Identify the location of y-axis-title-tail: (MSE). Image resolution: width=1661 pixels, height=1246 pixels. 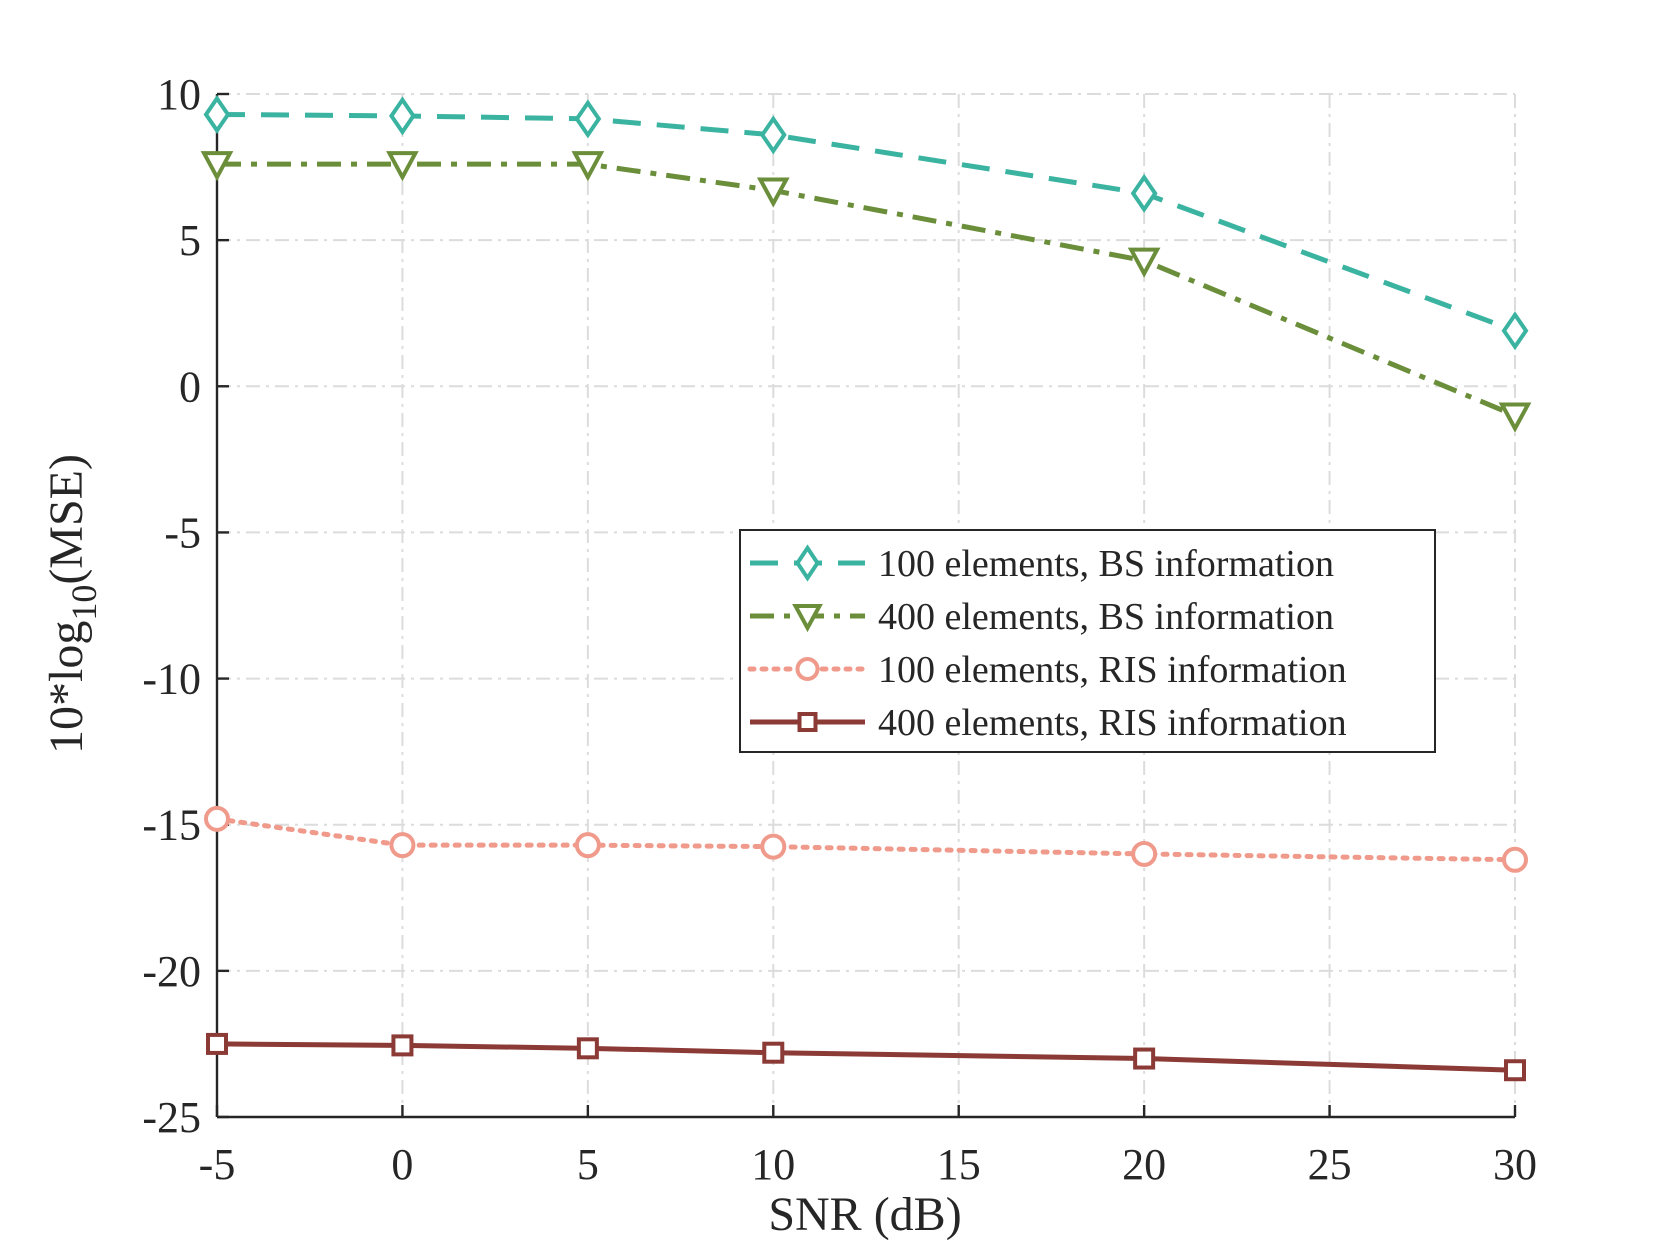
(66, 519).